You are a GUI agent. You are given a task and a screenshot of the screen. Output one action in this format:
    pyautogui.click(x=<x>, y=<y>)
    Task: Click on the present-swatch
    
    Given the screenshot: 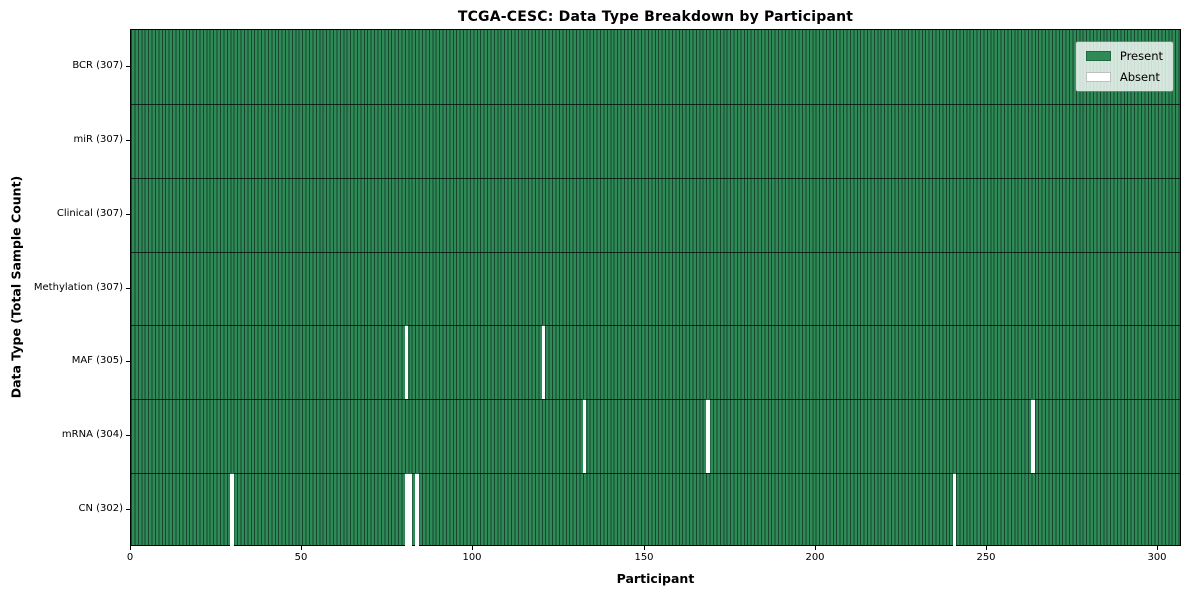 What is the action you would take?
    pyautogui.click(x=1098, y=56)
    